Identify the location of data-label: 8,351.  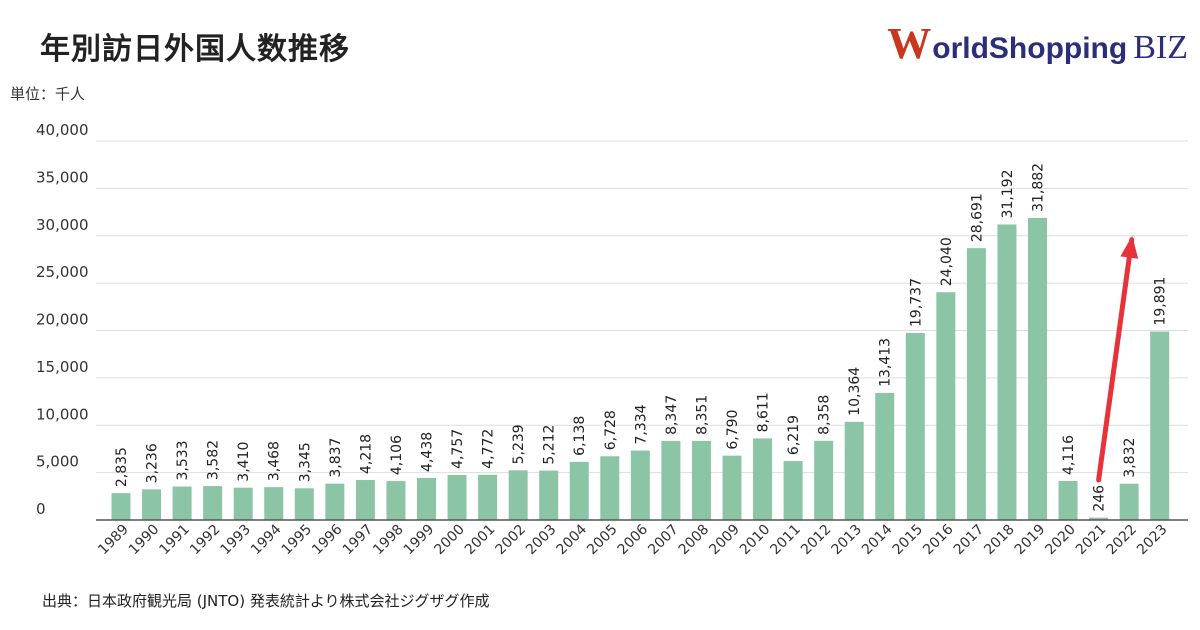
(702, 415).